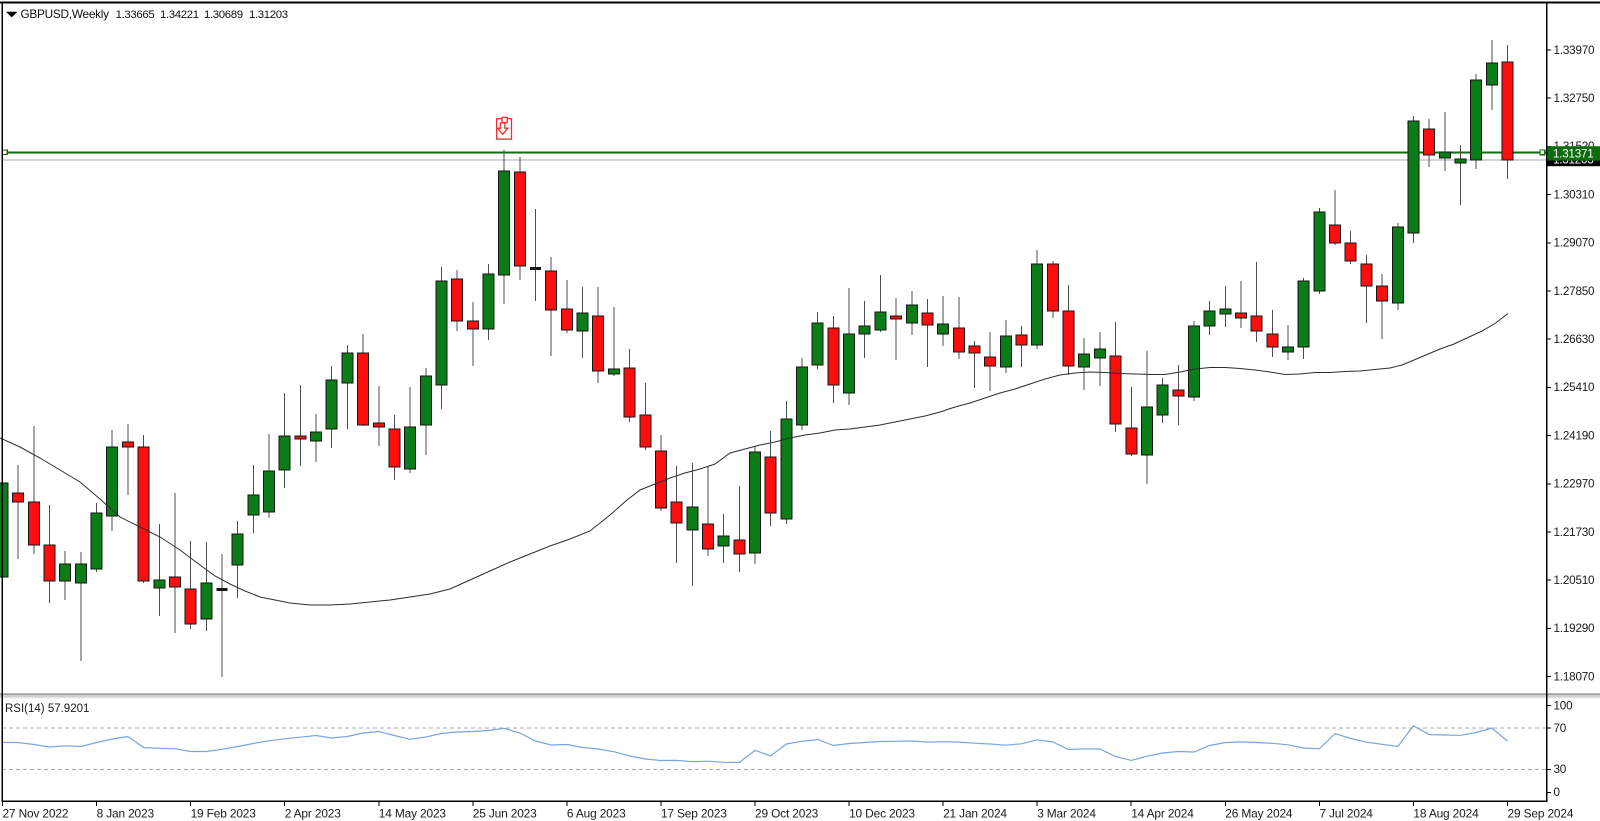  What do you see at coordinates (1575, 387) in the screenshot?
I see `svg-text: 1.25410` at bounding box center [1575, 387].